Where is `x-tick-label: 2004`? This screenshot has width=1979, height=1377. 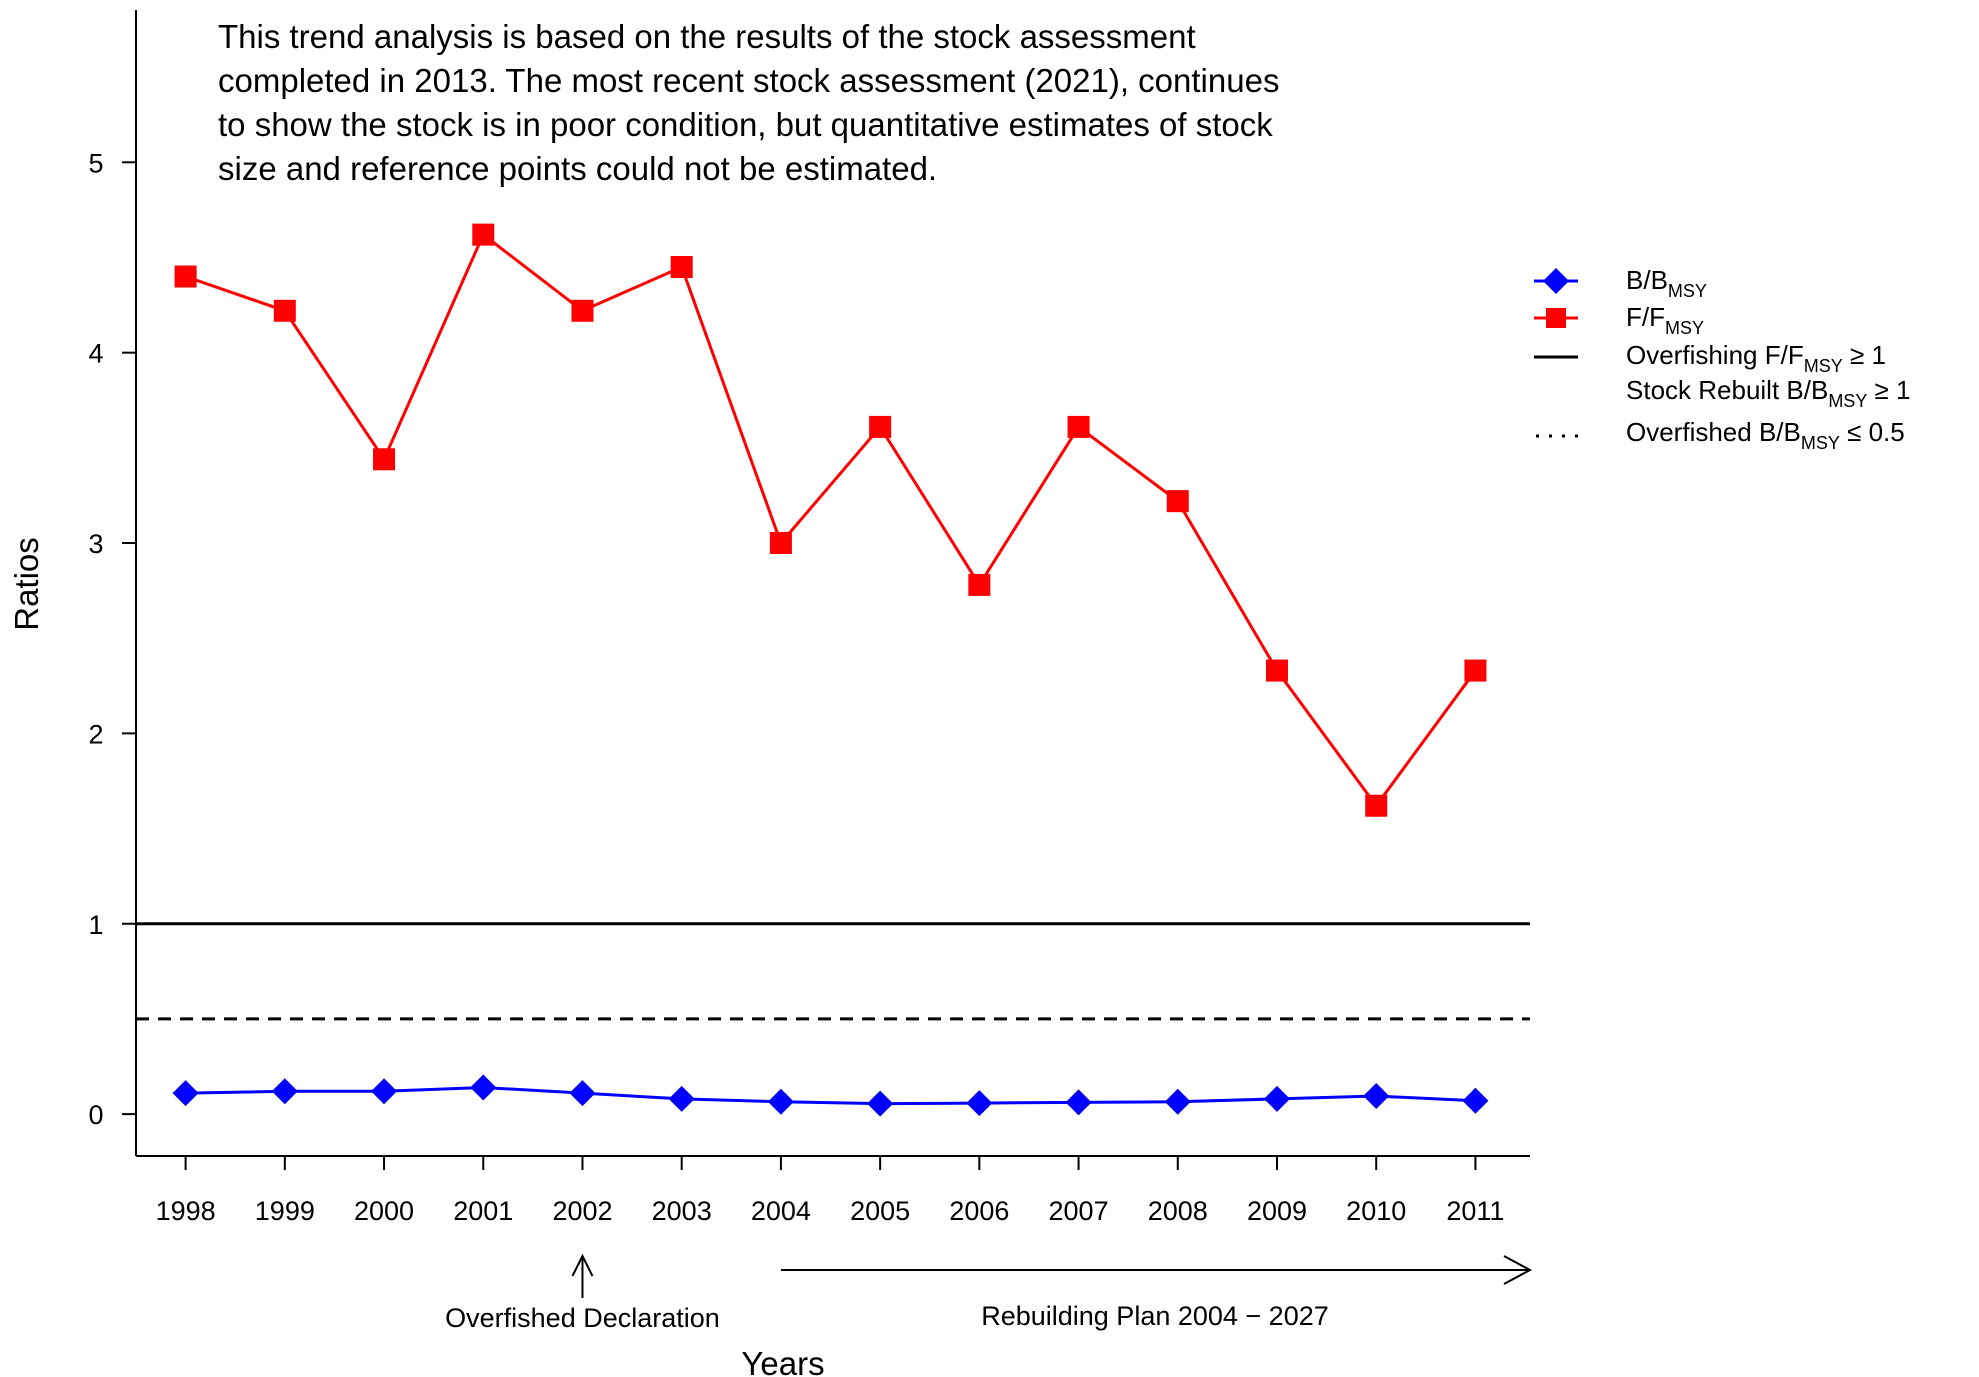 x-tick-label: 2004 is located at coordinates (781, 1211).